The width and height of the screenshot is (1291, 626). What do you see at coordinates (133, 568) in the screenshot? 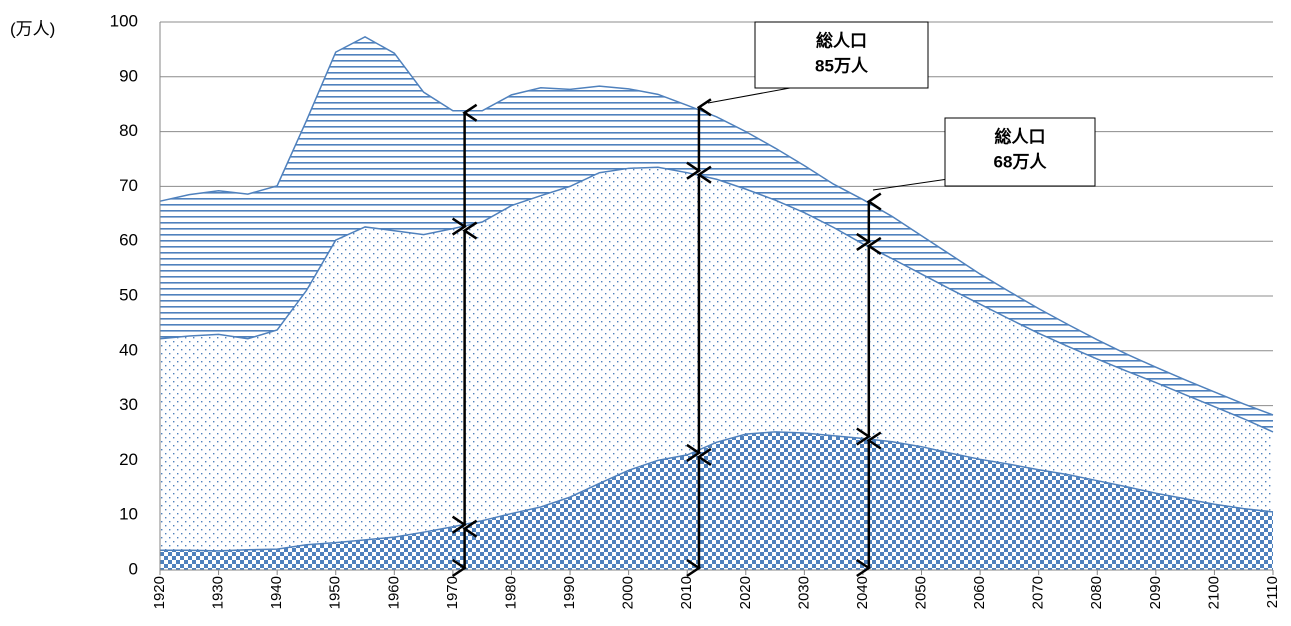
I see `y-tick-label: 0` at bounding box center [133, 568].